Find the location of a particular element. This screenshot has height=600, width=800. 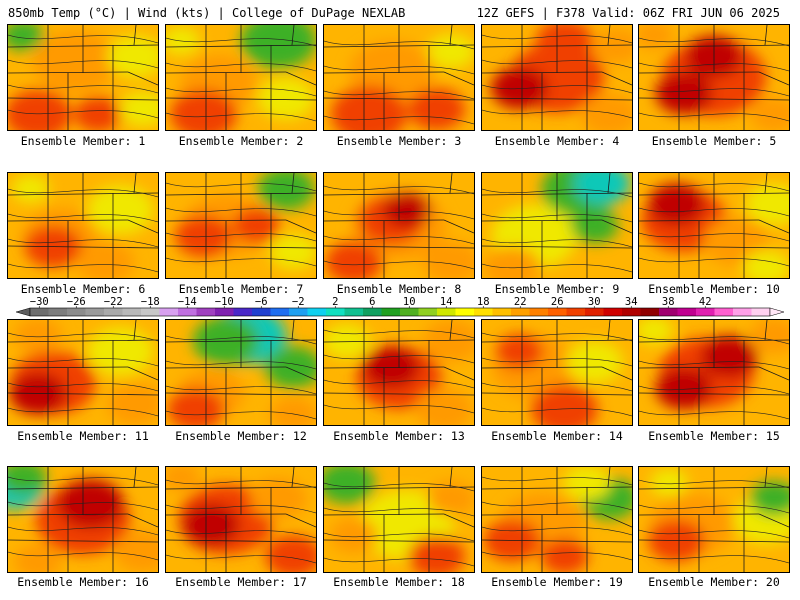

ensemble-member-label: Ensemble Member: 5 is located at coordinates (714, 141).